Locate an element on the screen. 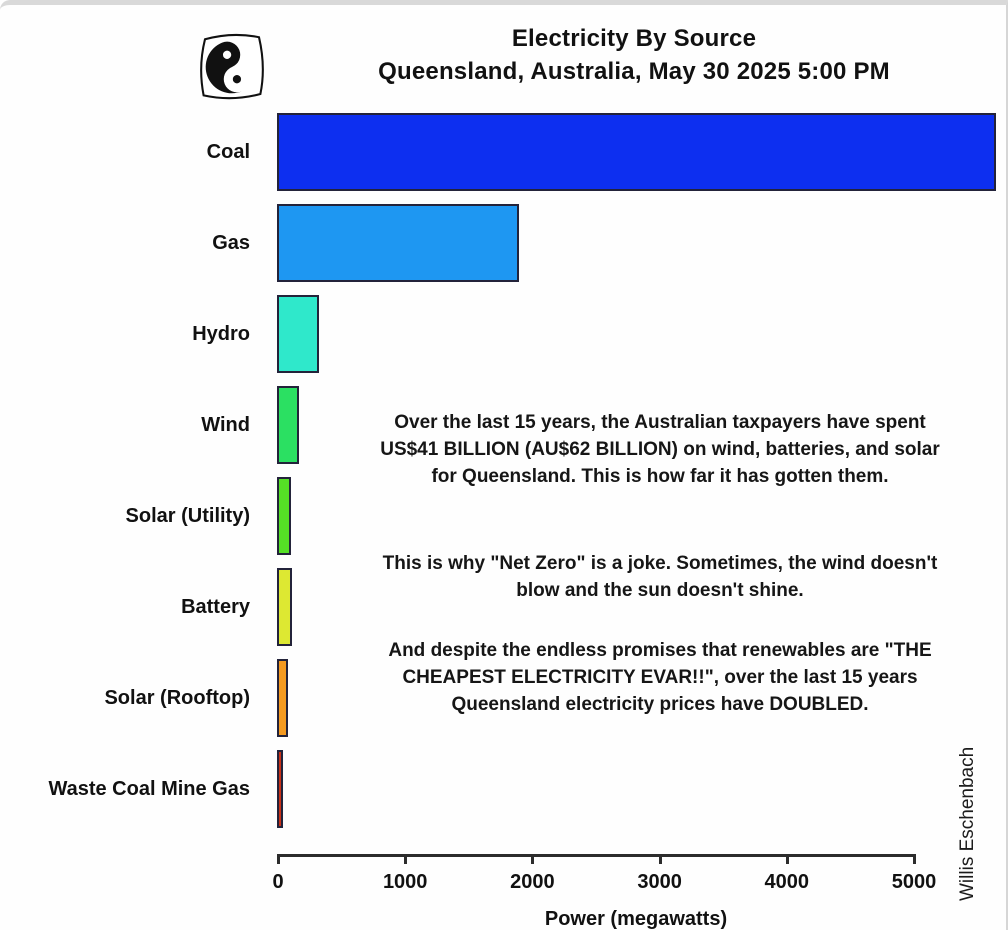 The height and width of the screenshot is (930, 1008). x-axis-tick-label-0: 0 is located at coordinates (278, 882).